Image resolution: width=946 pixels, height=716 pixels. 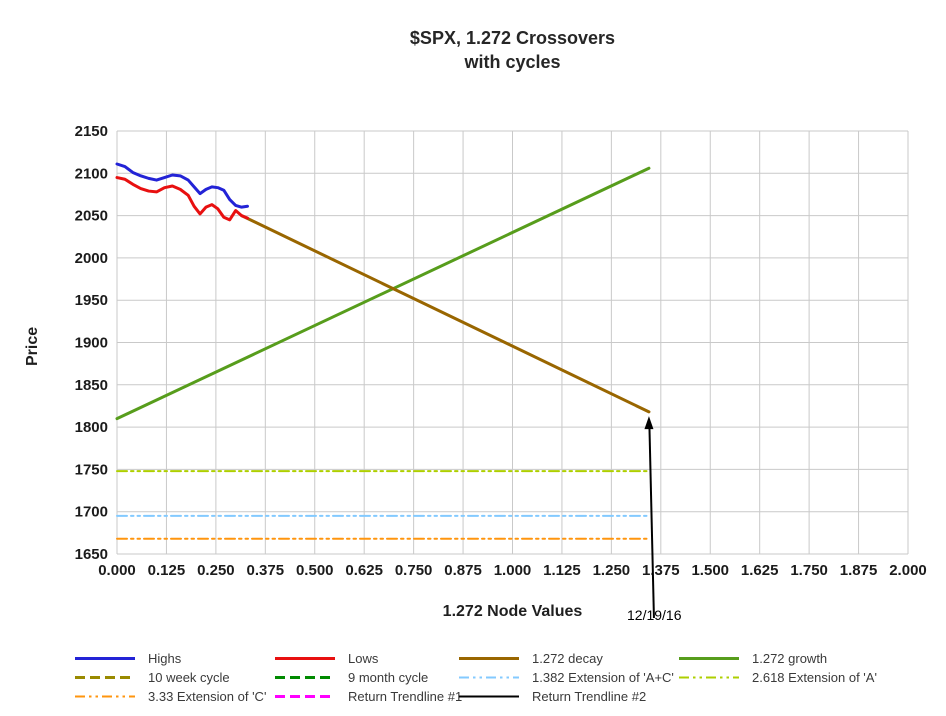 What do you see at coordinates (908, 570) in the screenshot?
I see `x-tick-label: 2.000` at bounding box center [908, 570].